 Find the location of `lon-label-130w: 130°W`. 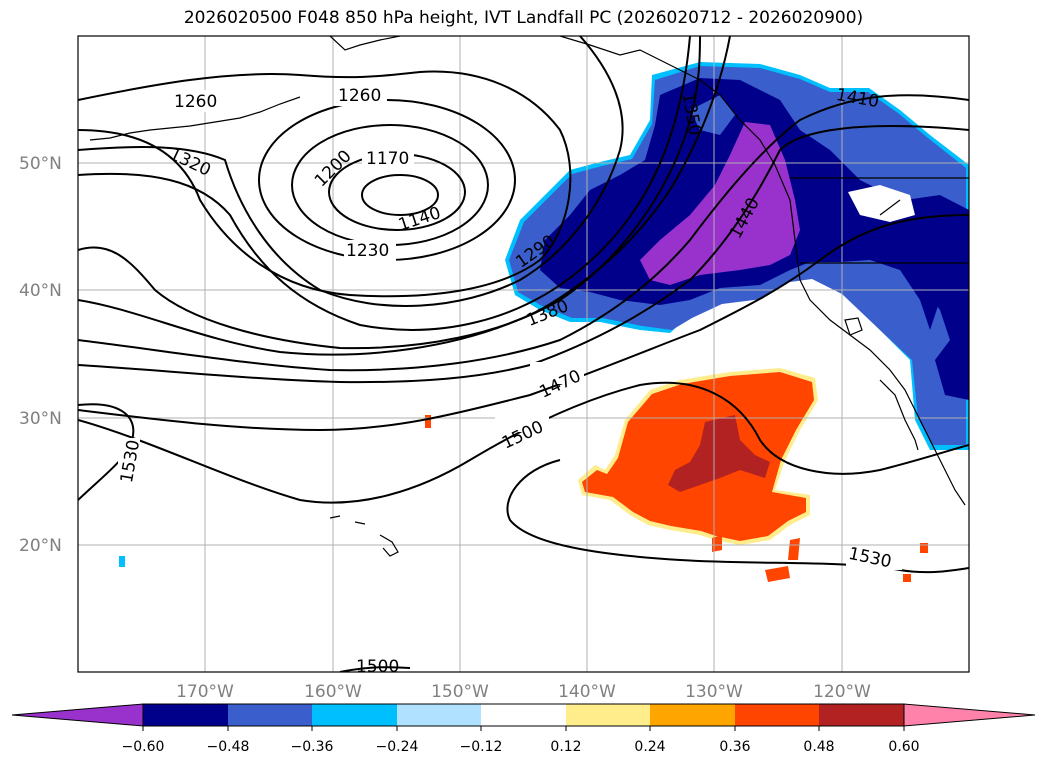

lon-label-130w: 130°W is located at coordinates (714, 692).